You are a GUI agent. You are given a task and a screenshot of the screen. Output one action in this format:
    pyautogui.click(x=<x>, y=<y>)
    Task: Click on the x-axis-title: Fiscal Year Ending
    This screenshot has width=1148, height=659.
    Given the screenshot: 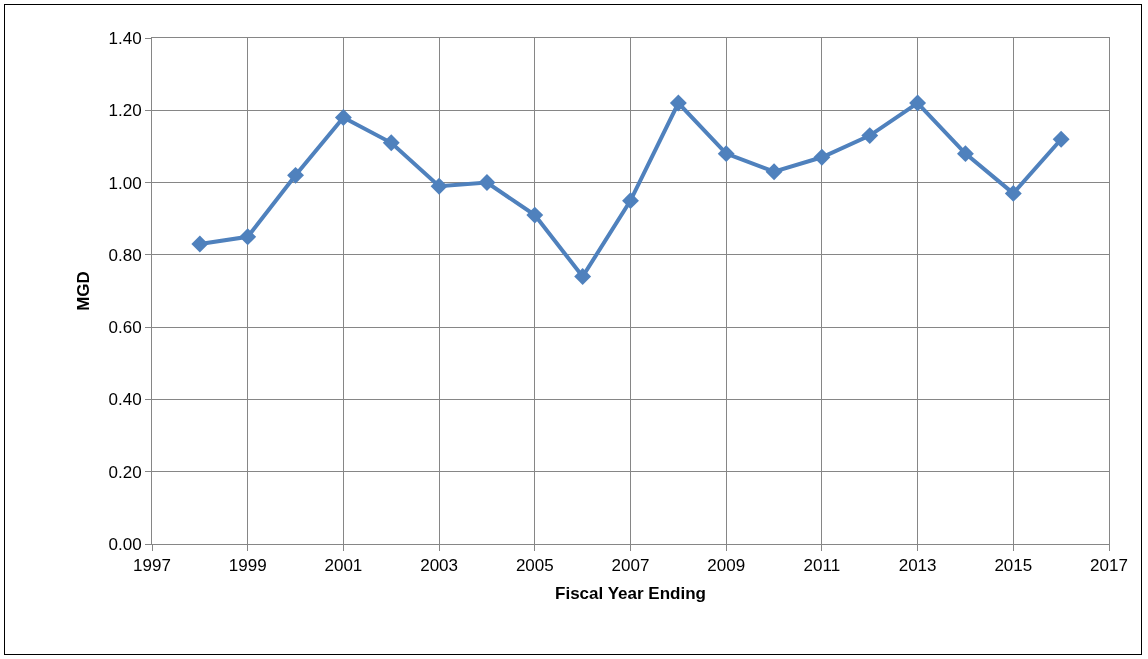 What is the action you would take?
    pyautogui.click(x=630, y=593)
    